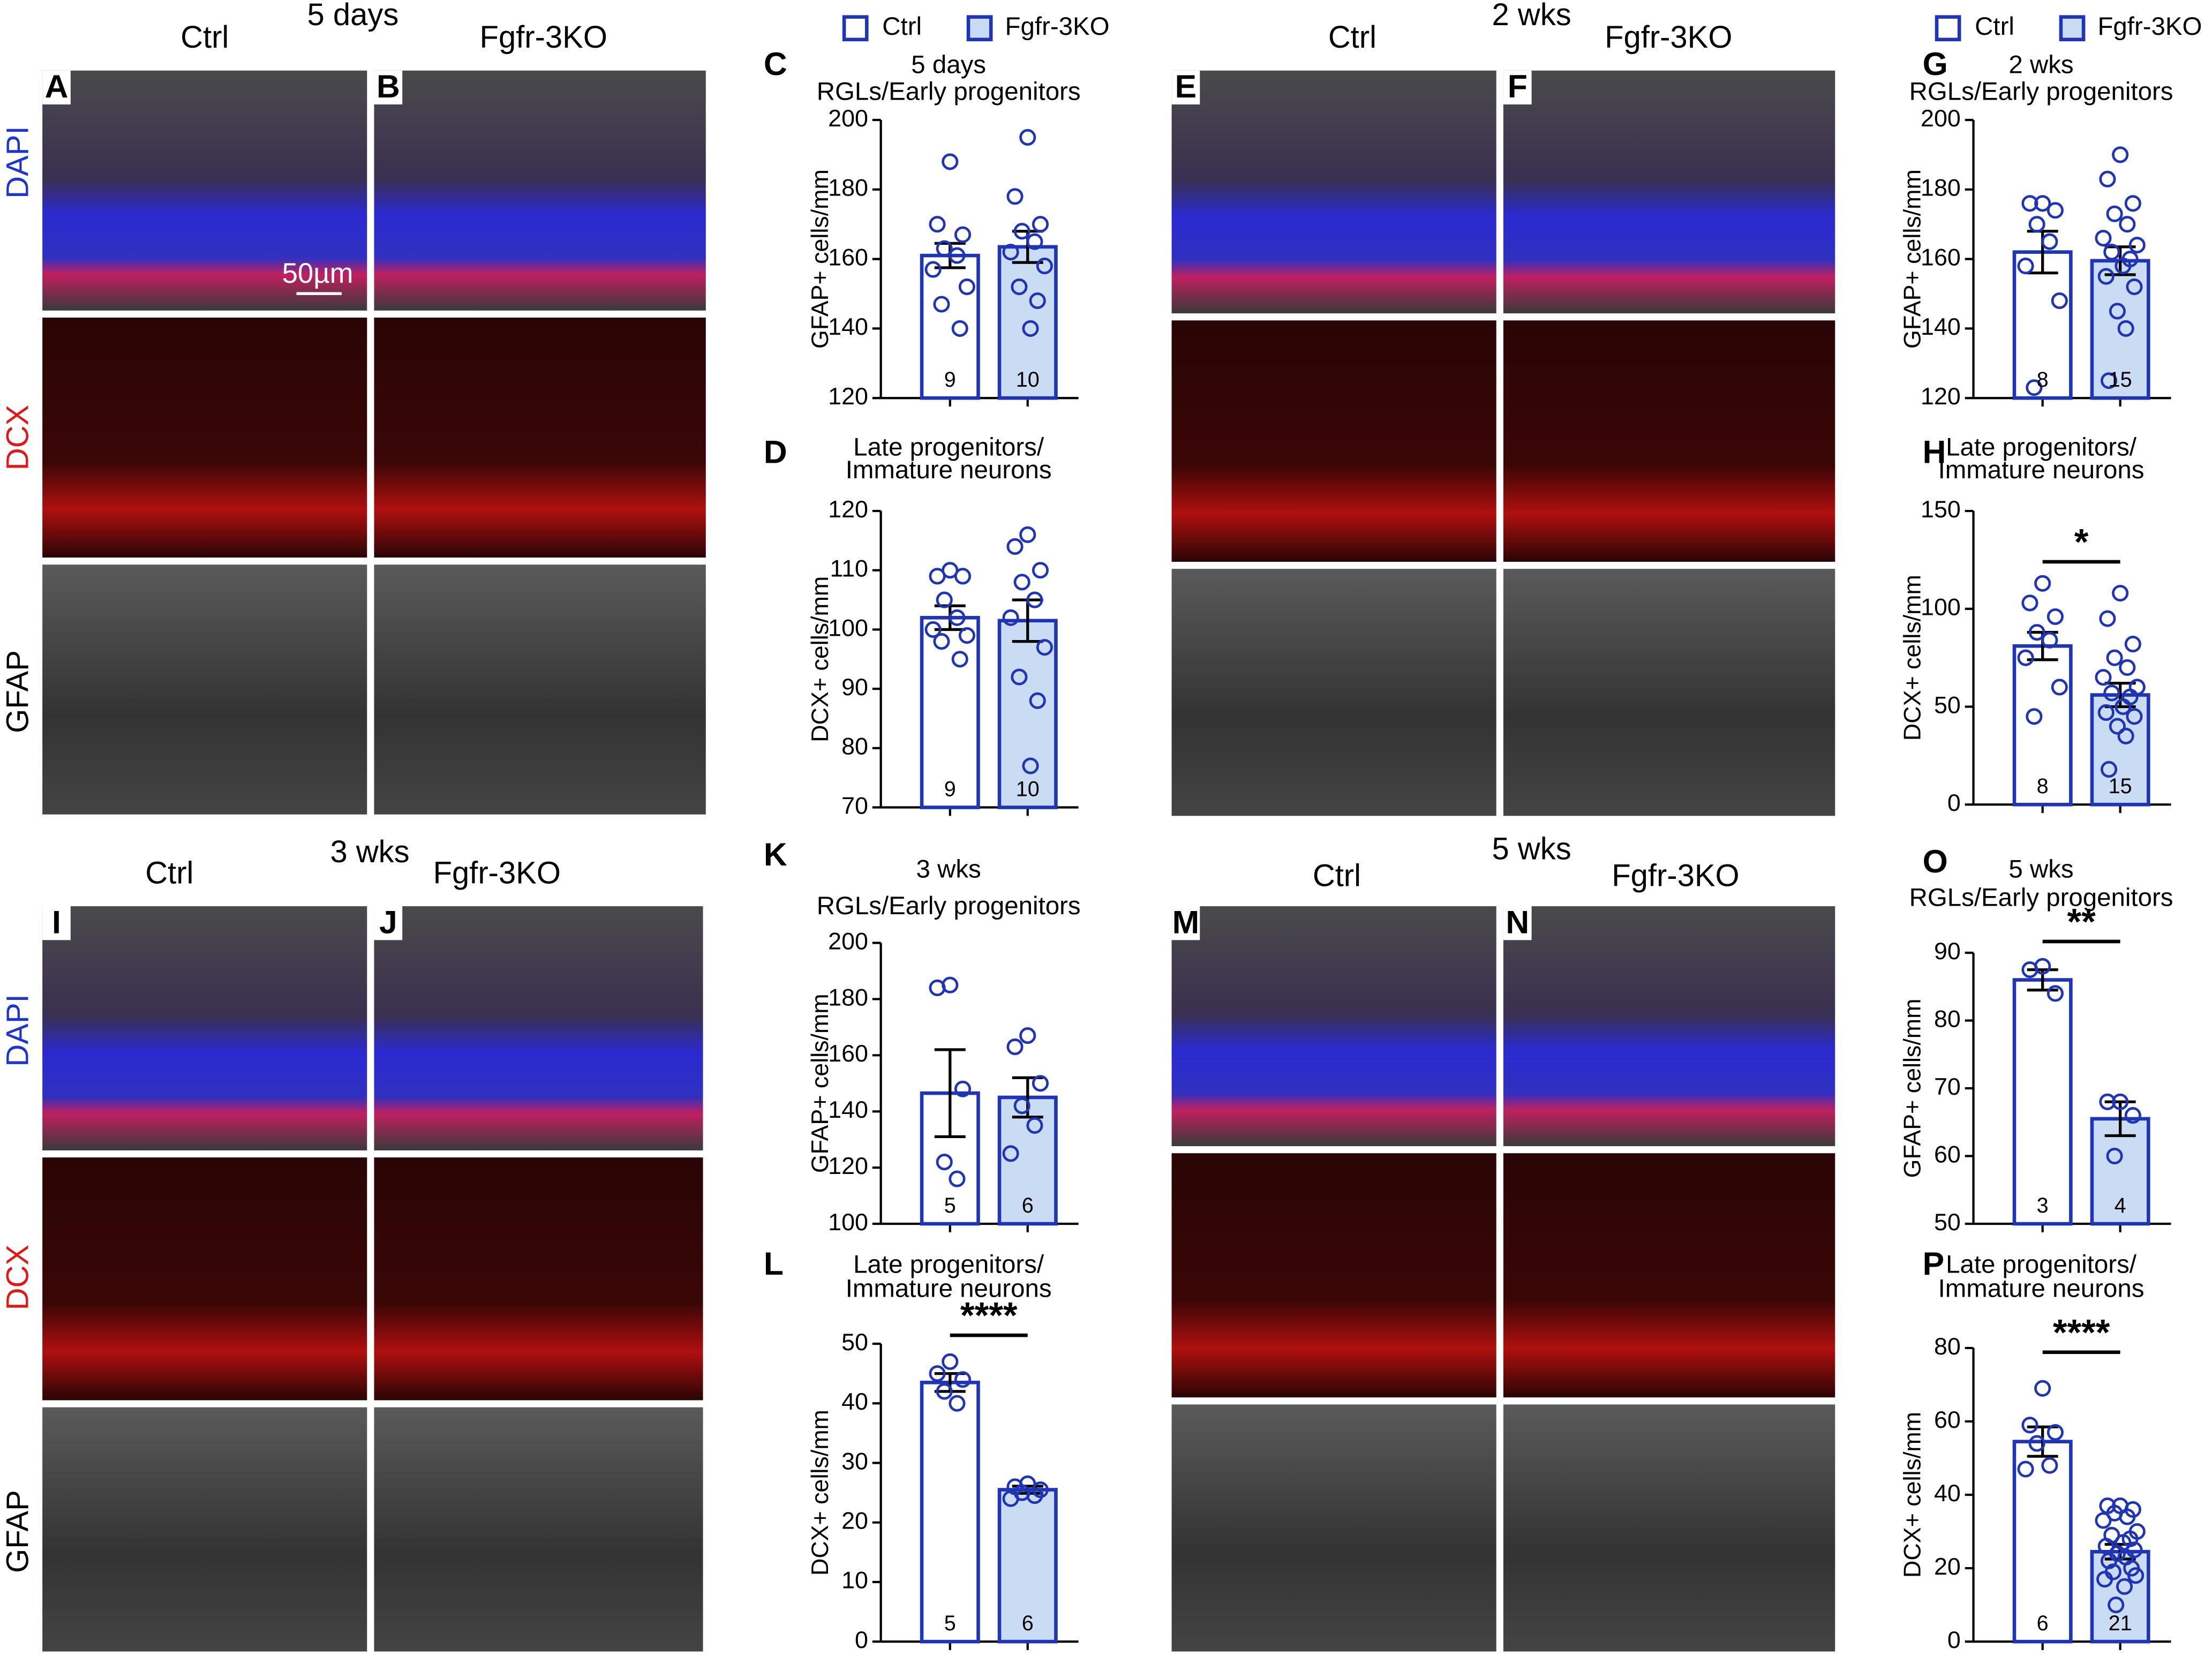  I want to click on n-label: 4, so click(2120, 1205).